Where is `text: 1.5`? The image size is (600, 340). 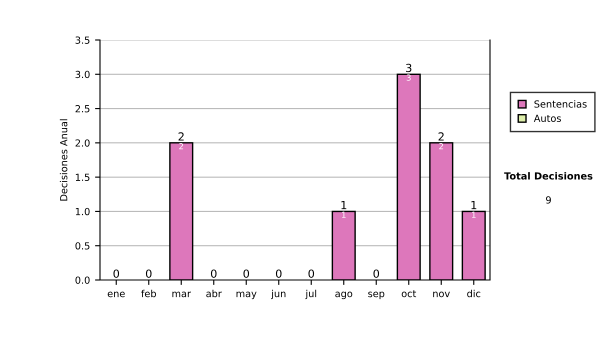
text: 1.5 is located at coordinates (83, 177).